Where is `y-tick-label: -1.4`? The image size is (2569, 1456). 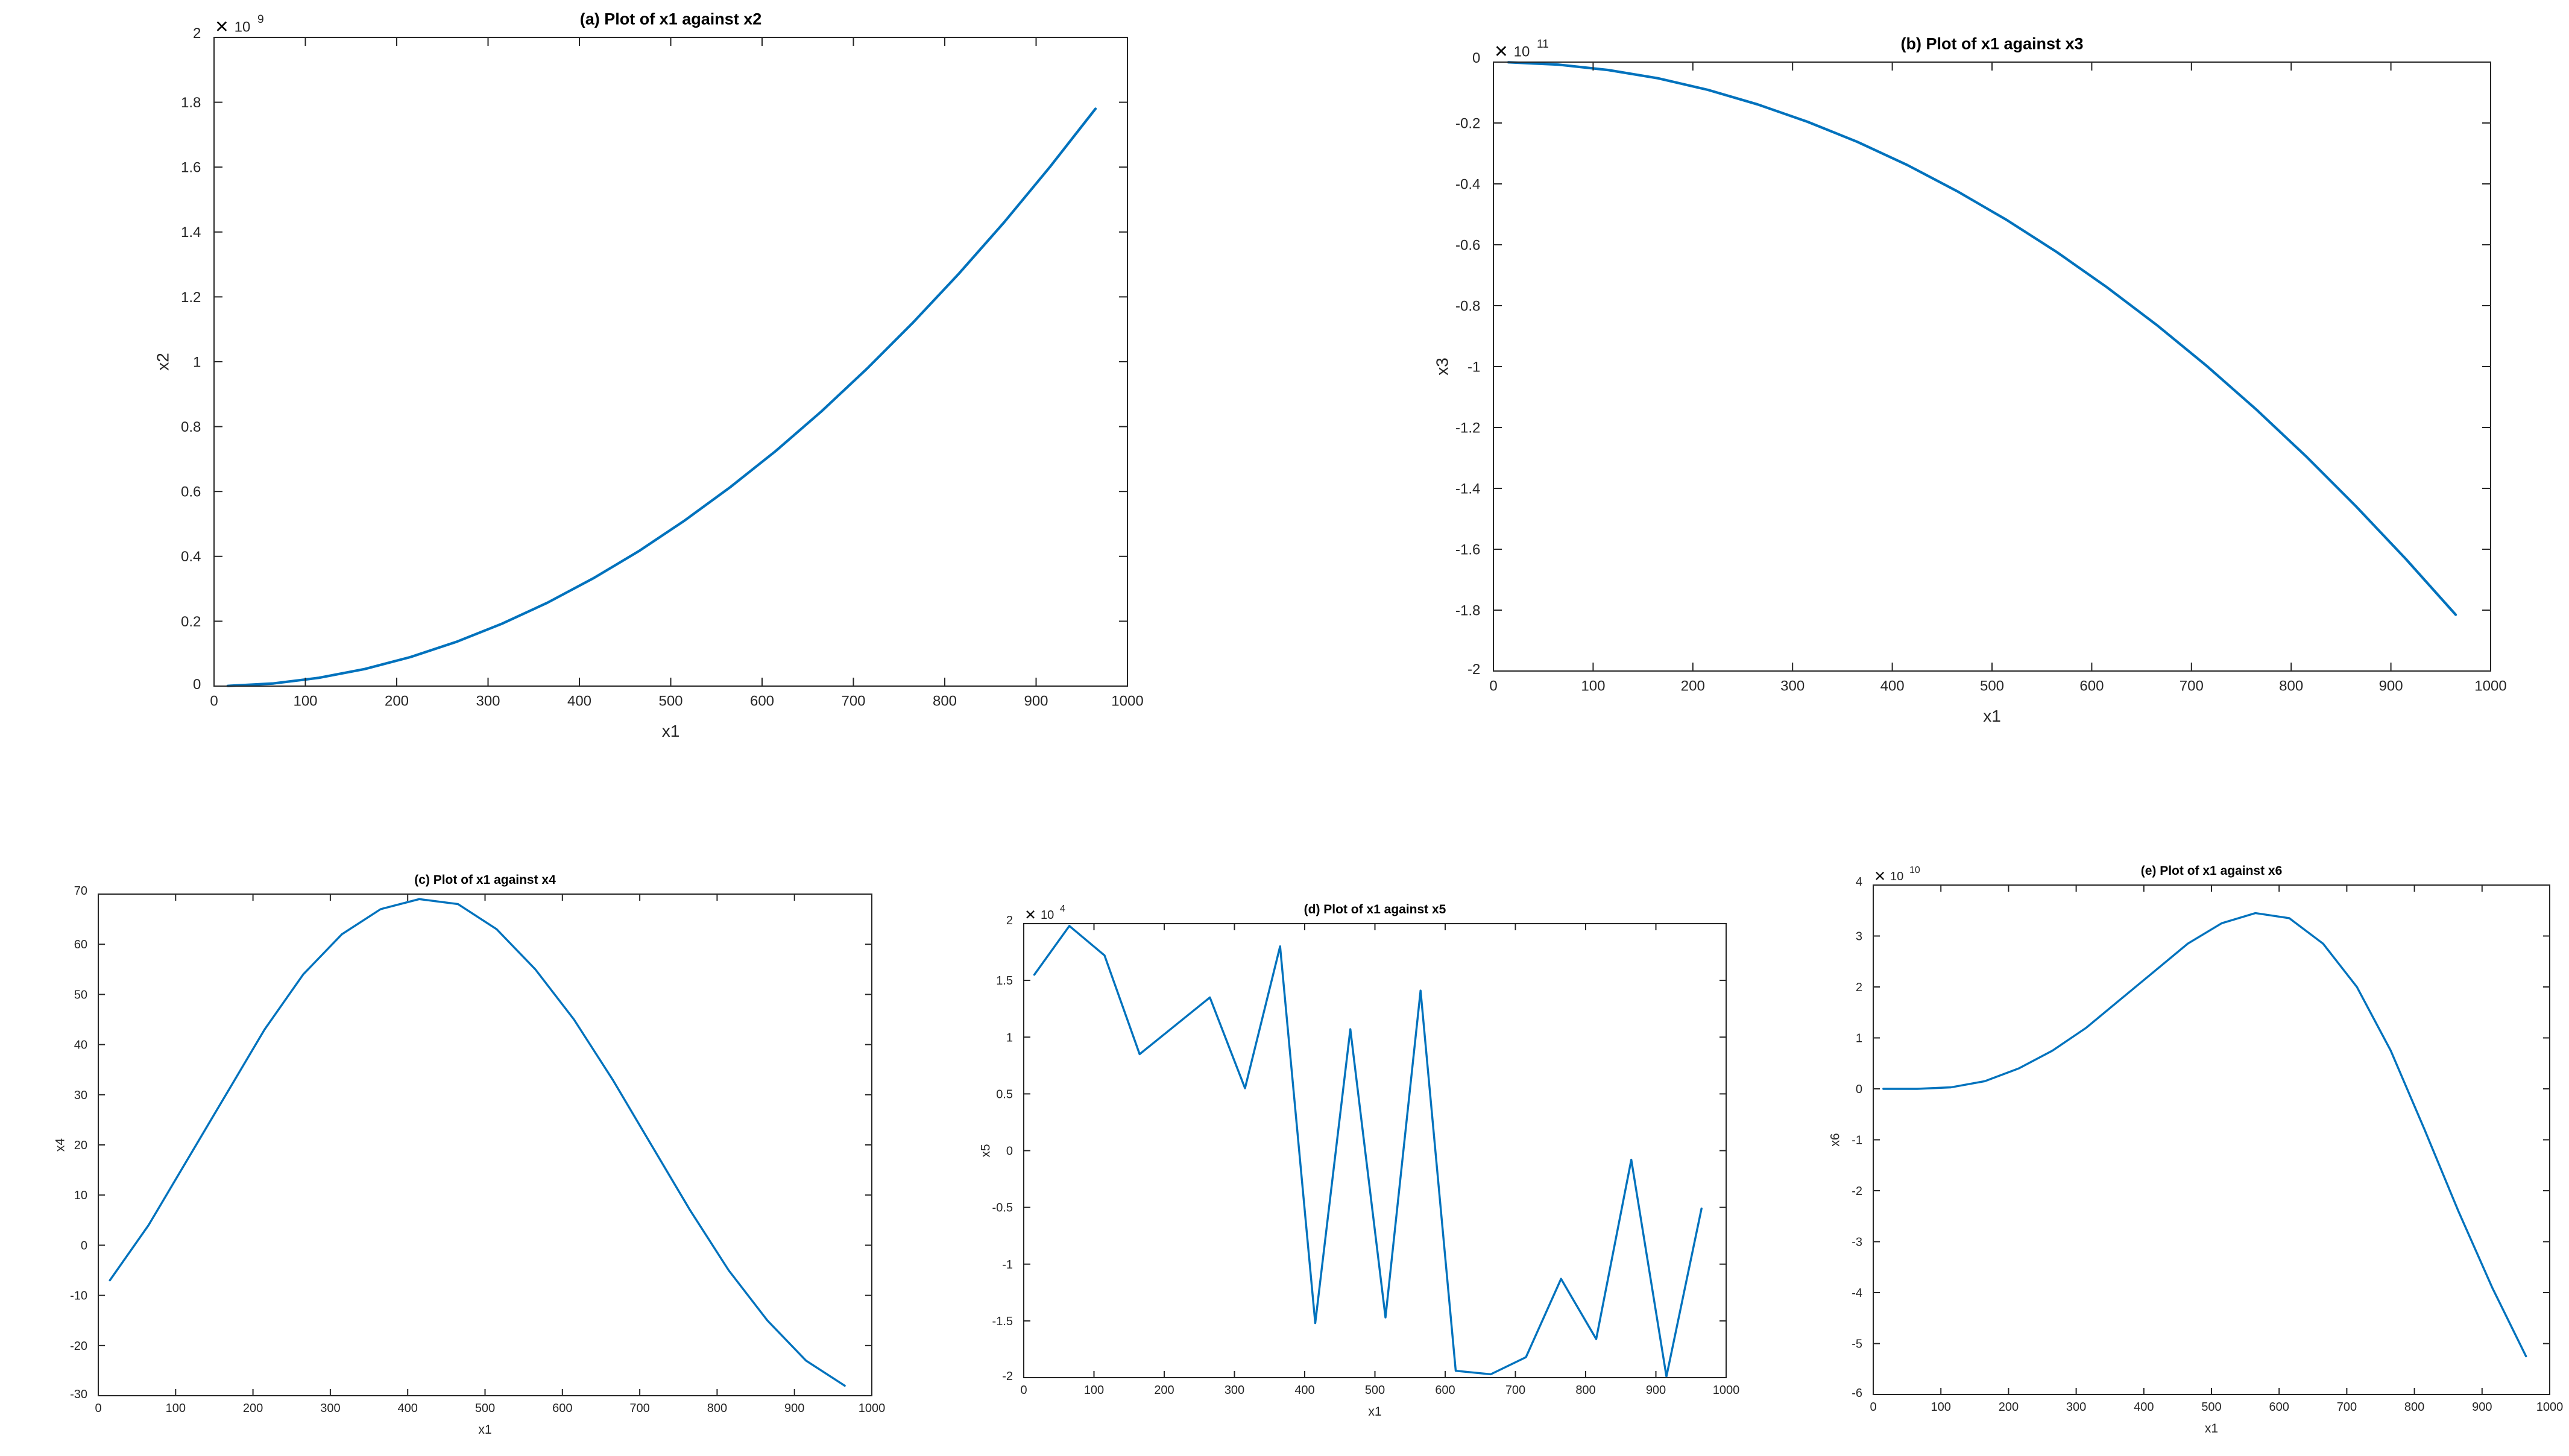 y-tick-label: -1.4 is located at coordinates (1467, 489).